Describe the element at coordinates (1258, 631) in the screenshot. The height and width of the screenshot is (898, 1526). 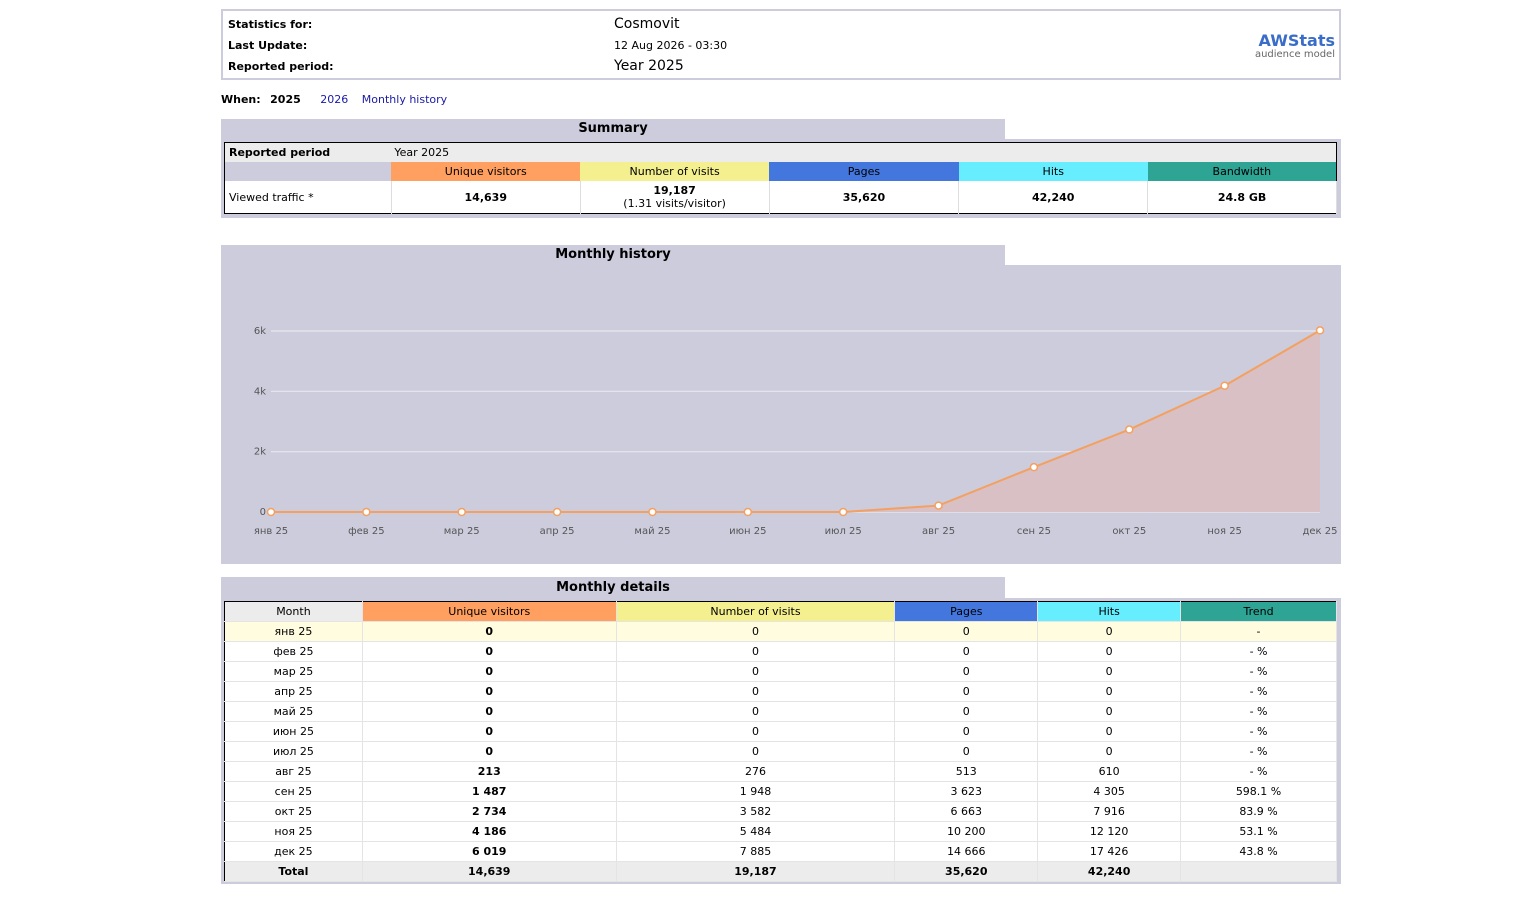
I see `cell-trend: -` at that location.